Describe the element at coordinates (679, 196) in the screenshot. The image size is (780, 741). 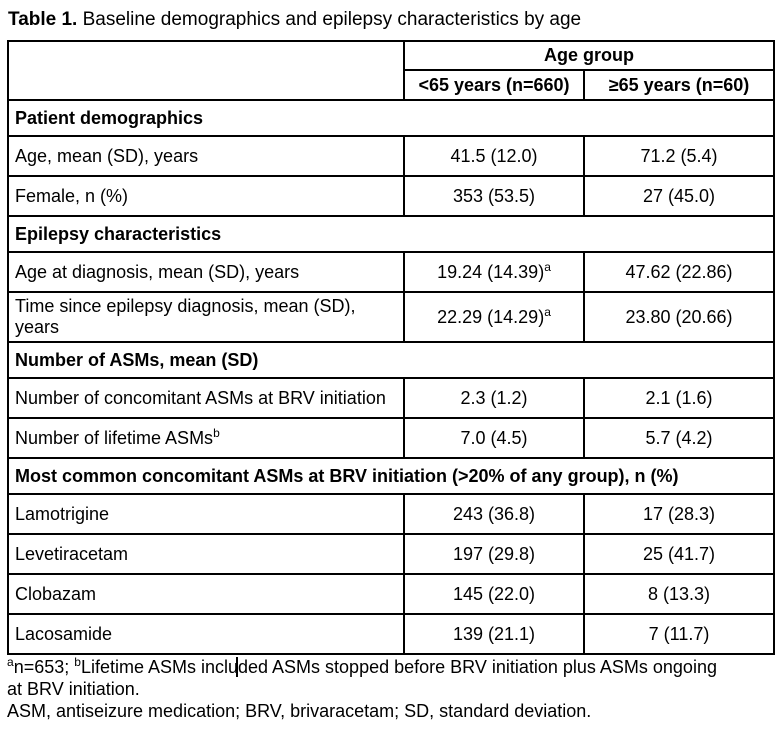
I see `value-cell: 27 (45.0)` at that location.